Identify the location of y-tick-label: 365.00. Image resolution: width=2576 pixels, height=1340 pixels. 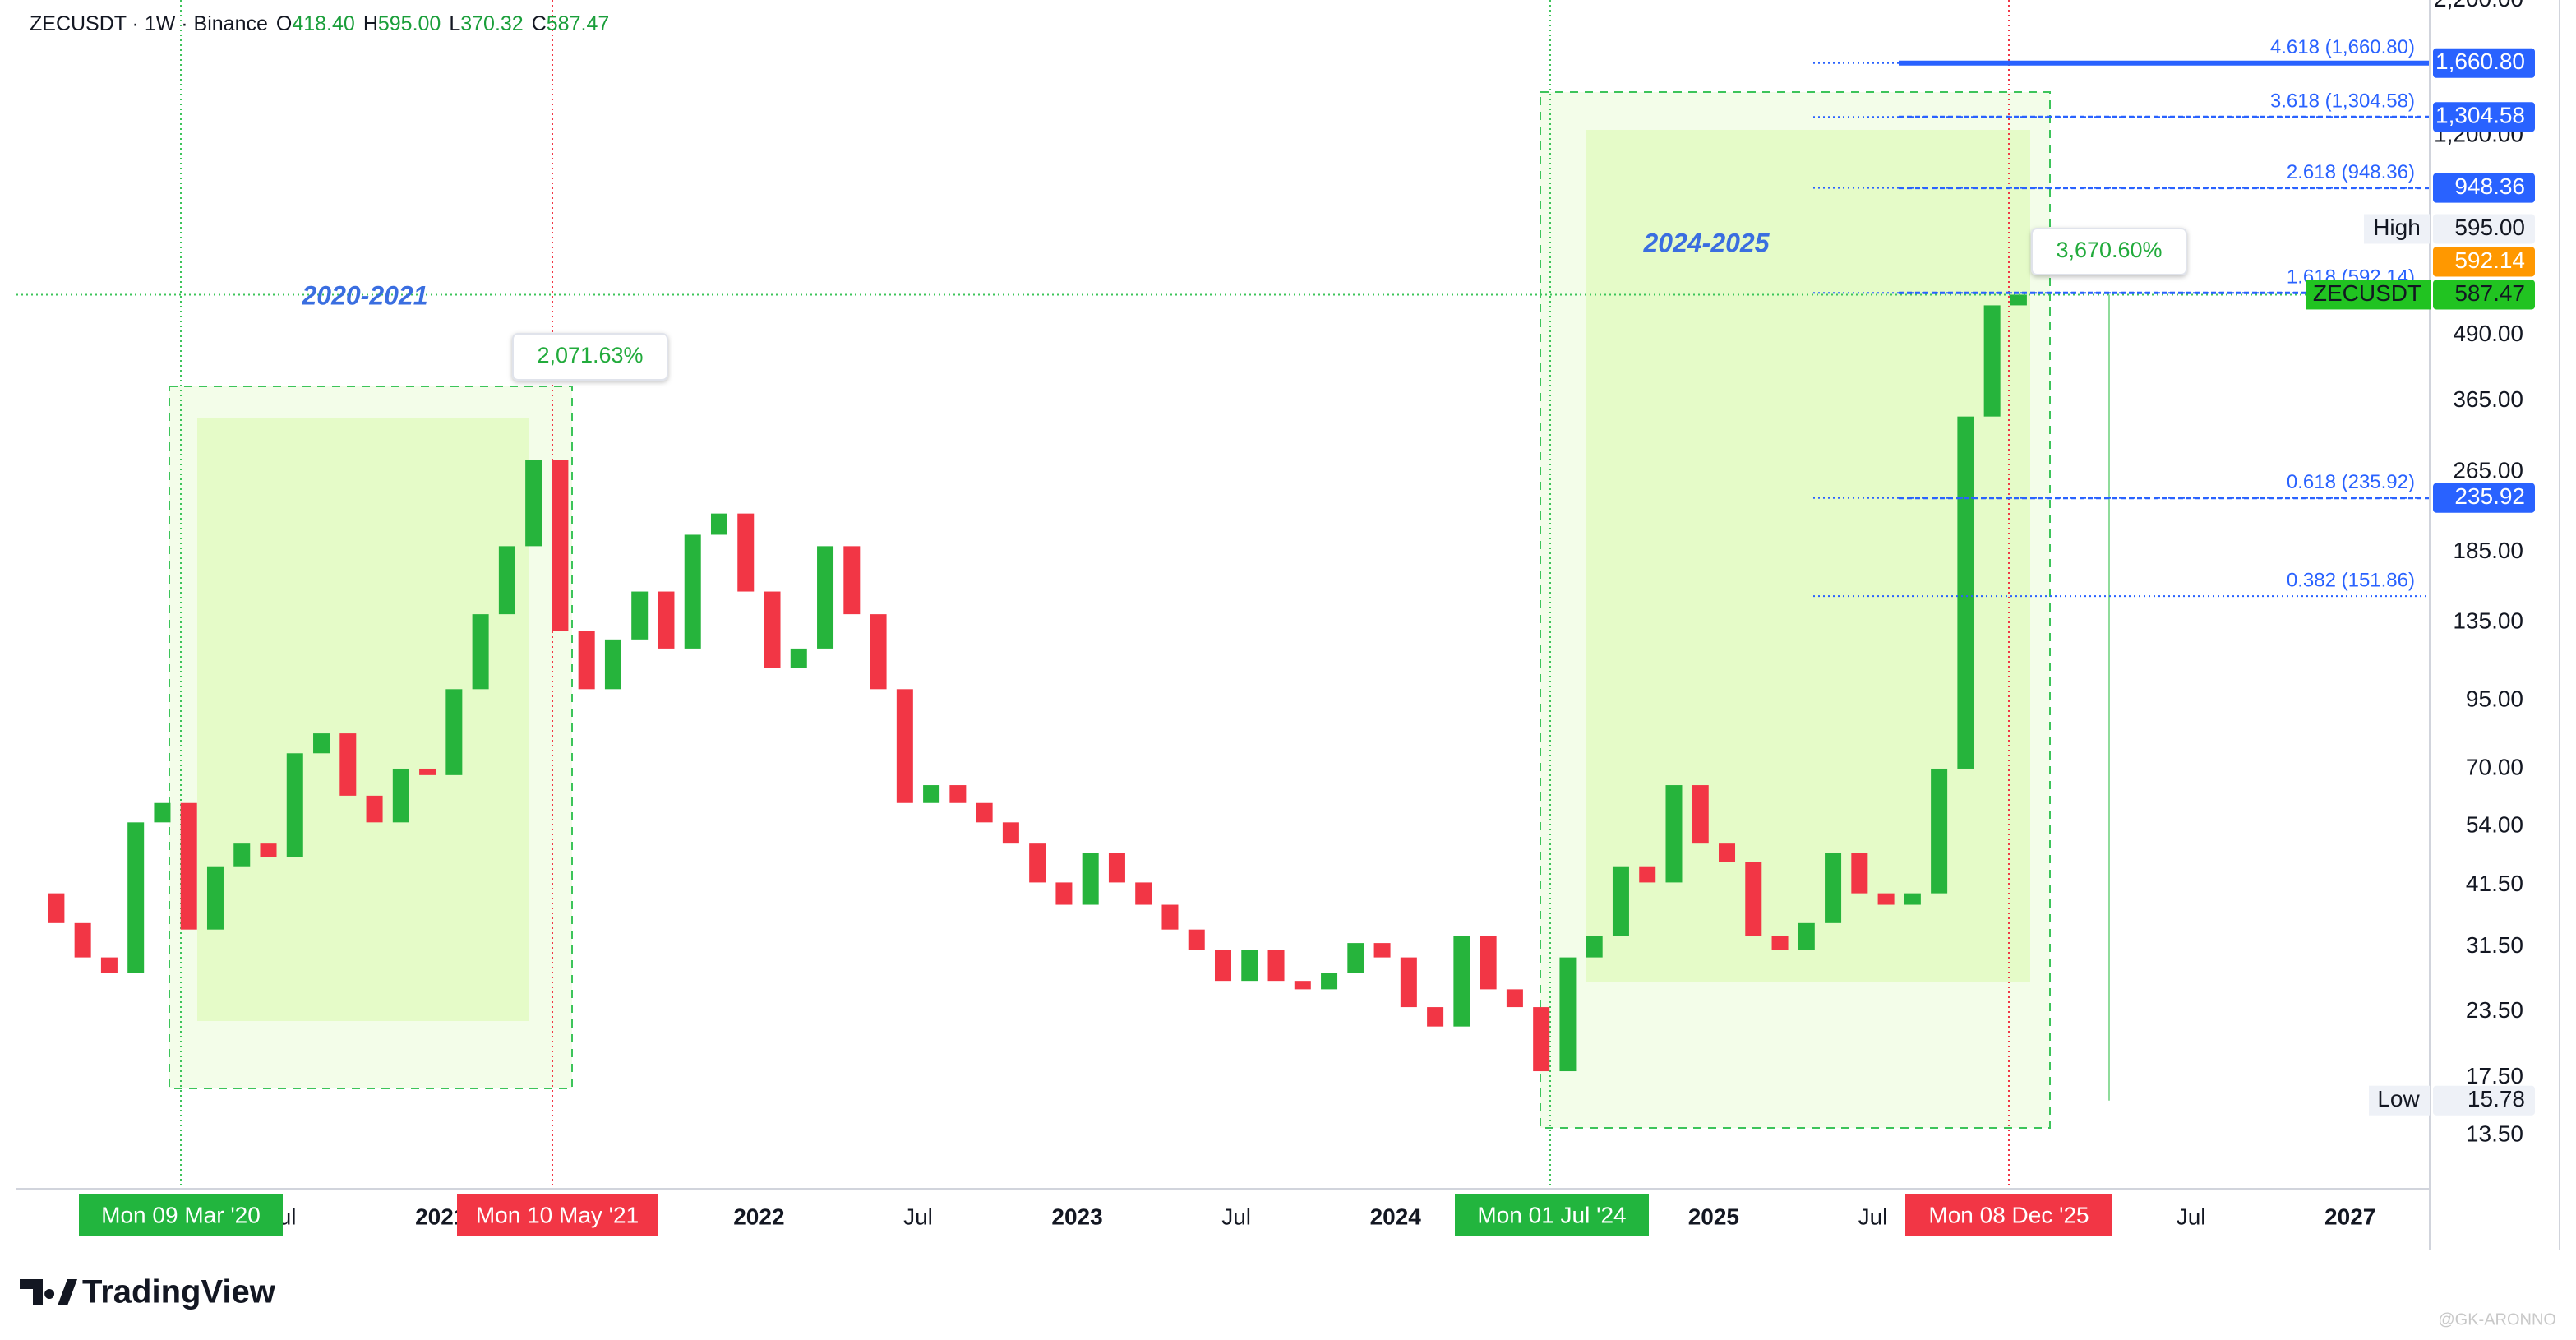
(2488, 399).